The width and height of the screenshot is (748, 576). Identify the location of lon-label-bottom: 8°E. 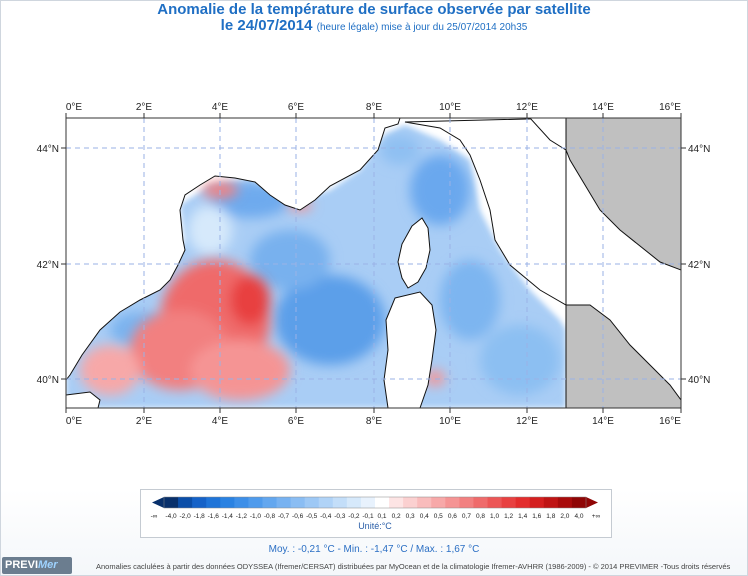
(374, 421).